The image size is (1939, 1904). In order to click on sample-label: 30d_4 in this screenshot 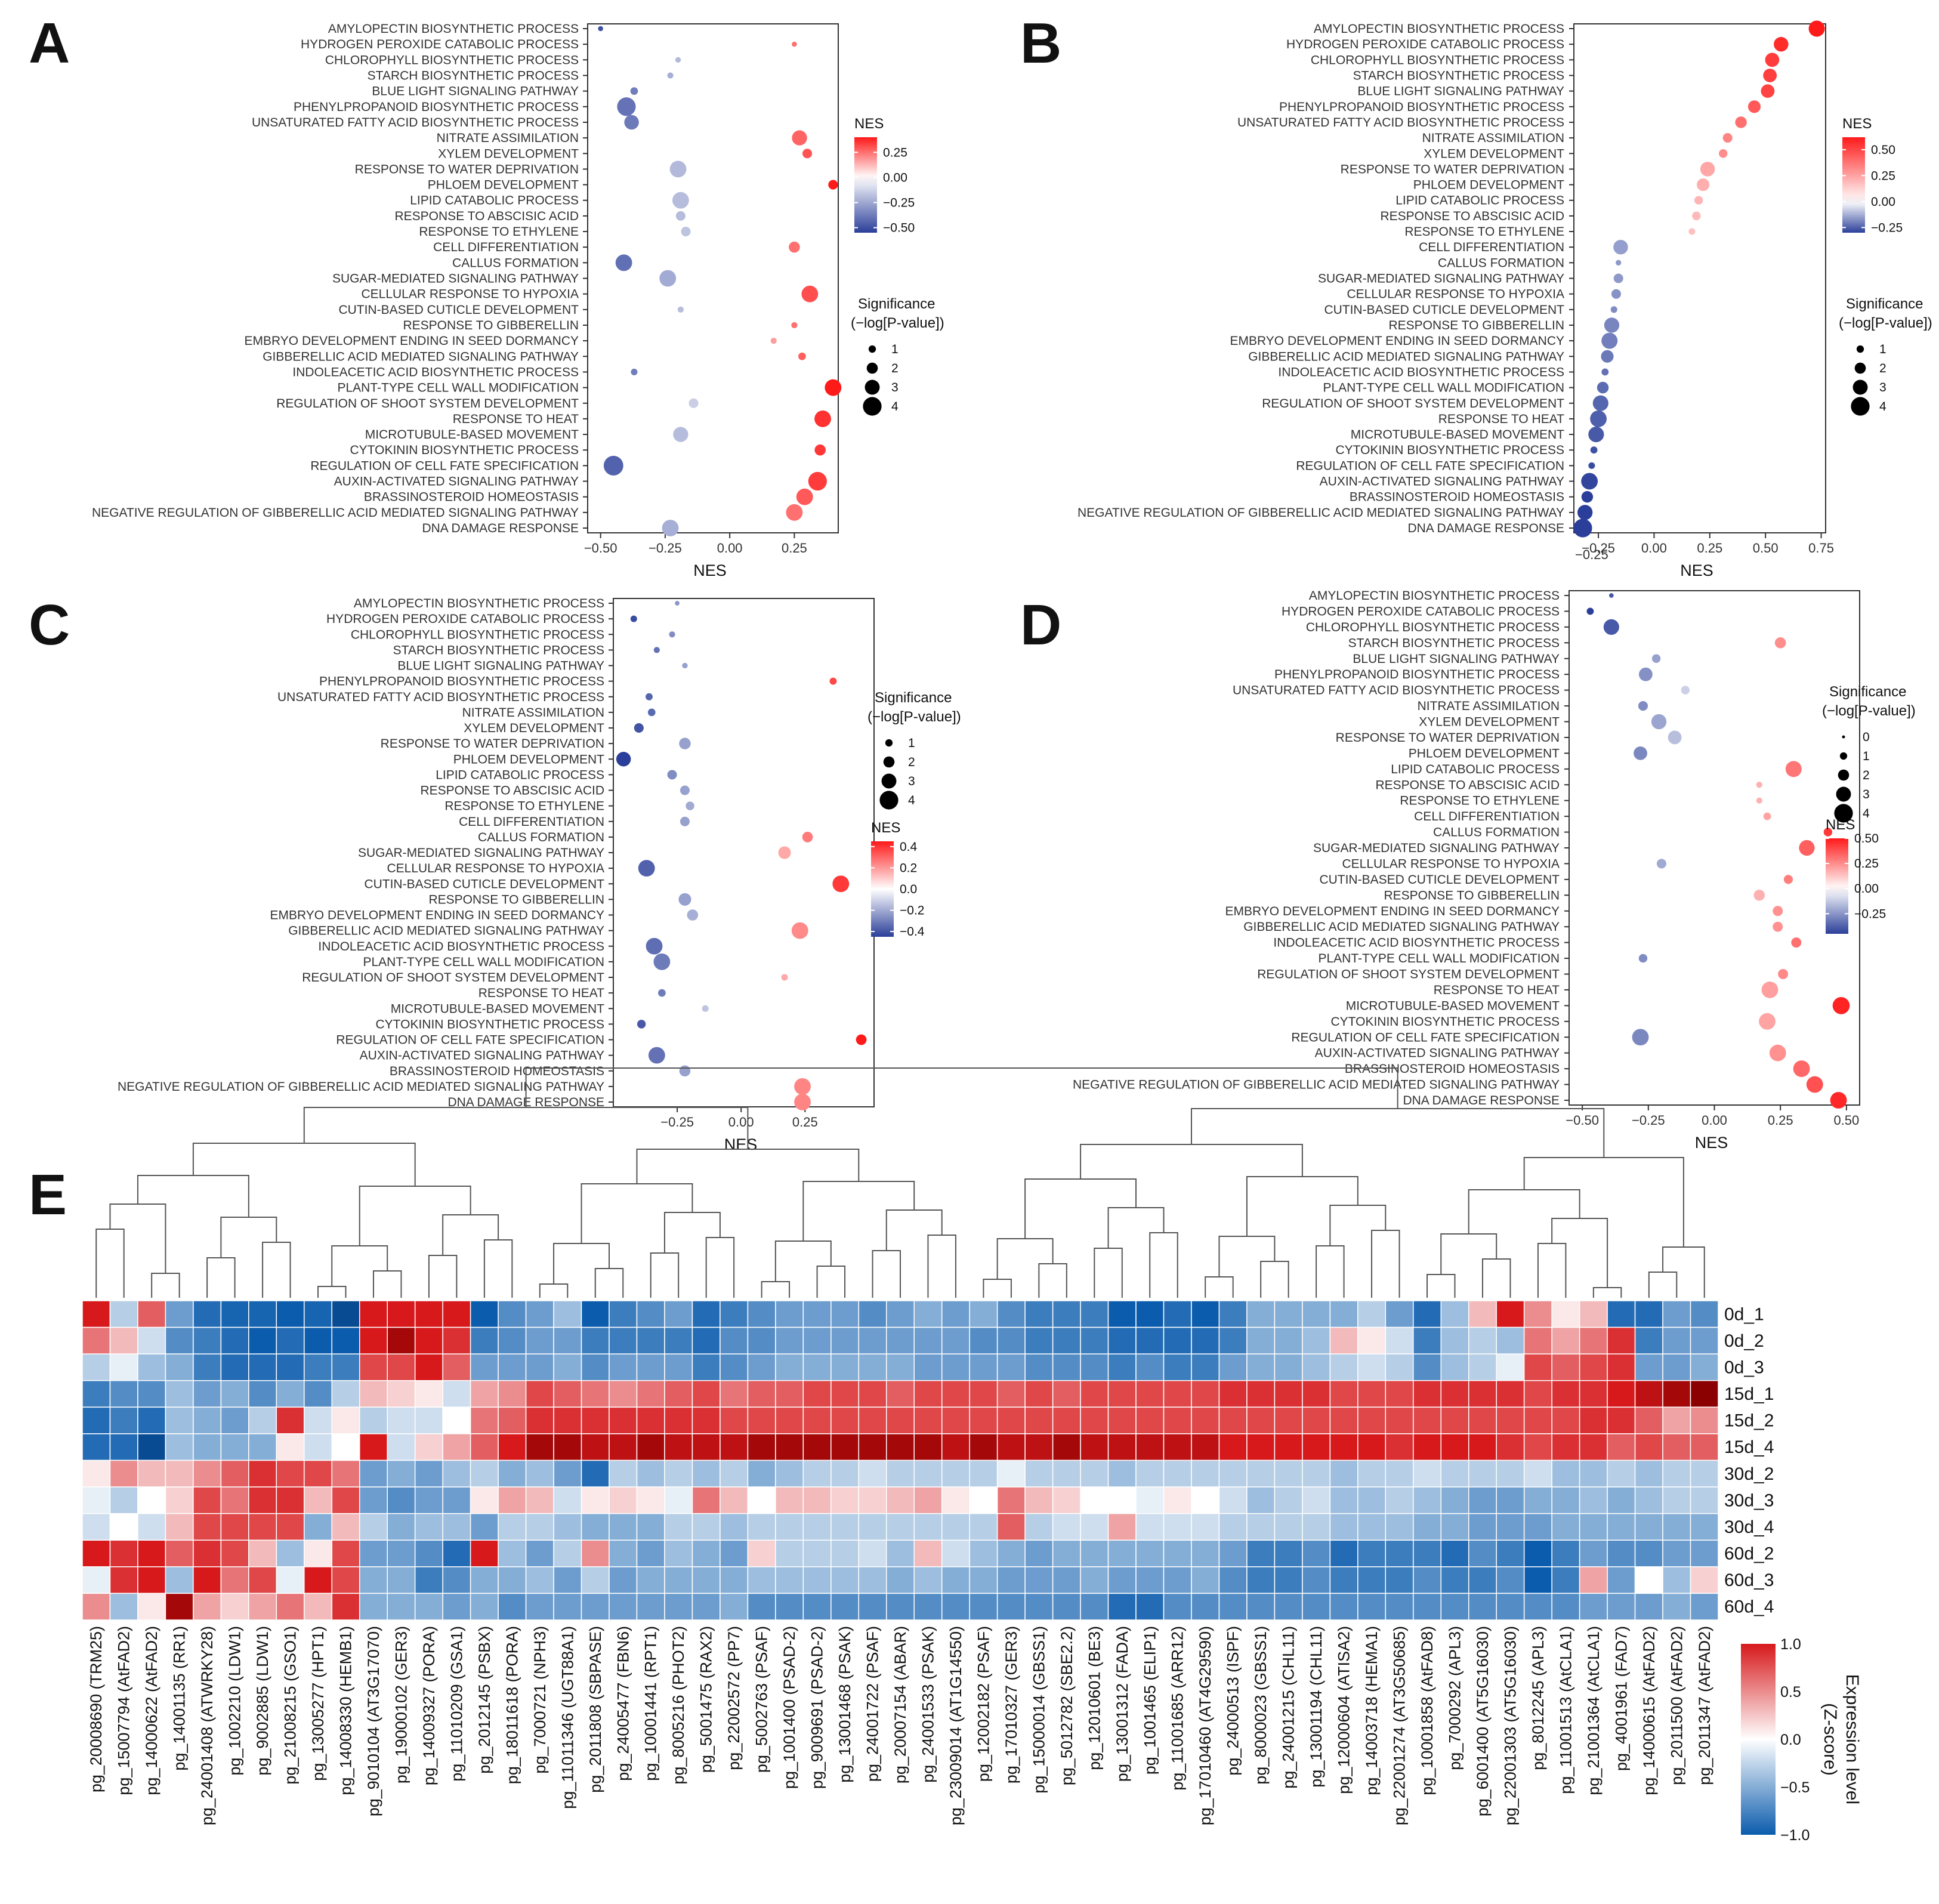, I will do `click(1749, 1527)`.